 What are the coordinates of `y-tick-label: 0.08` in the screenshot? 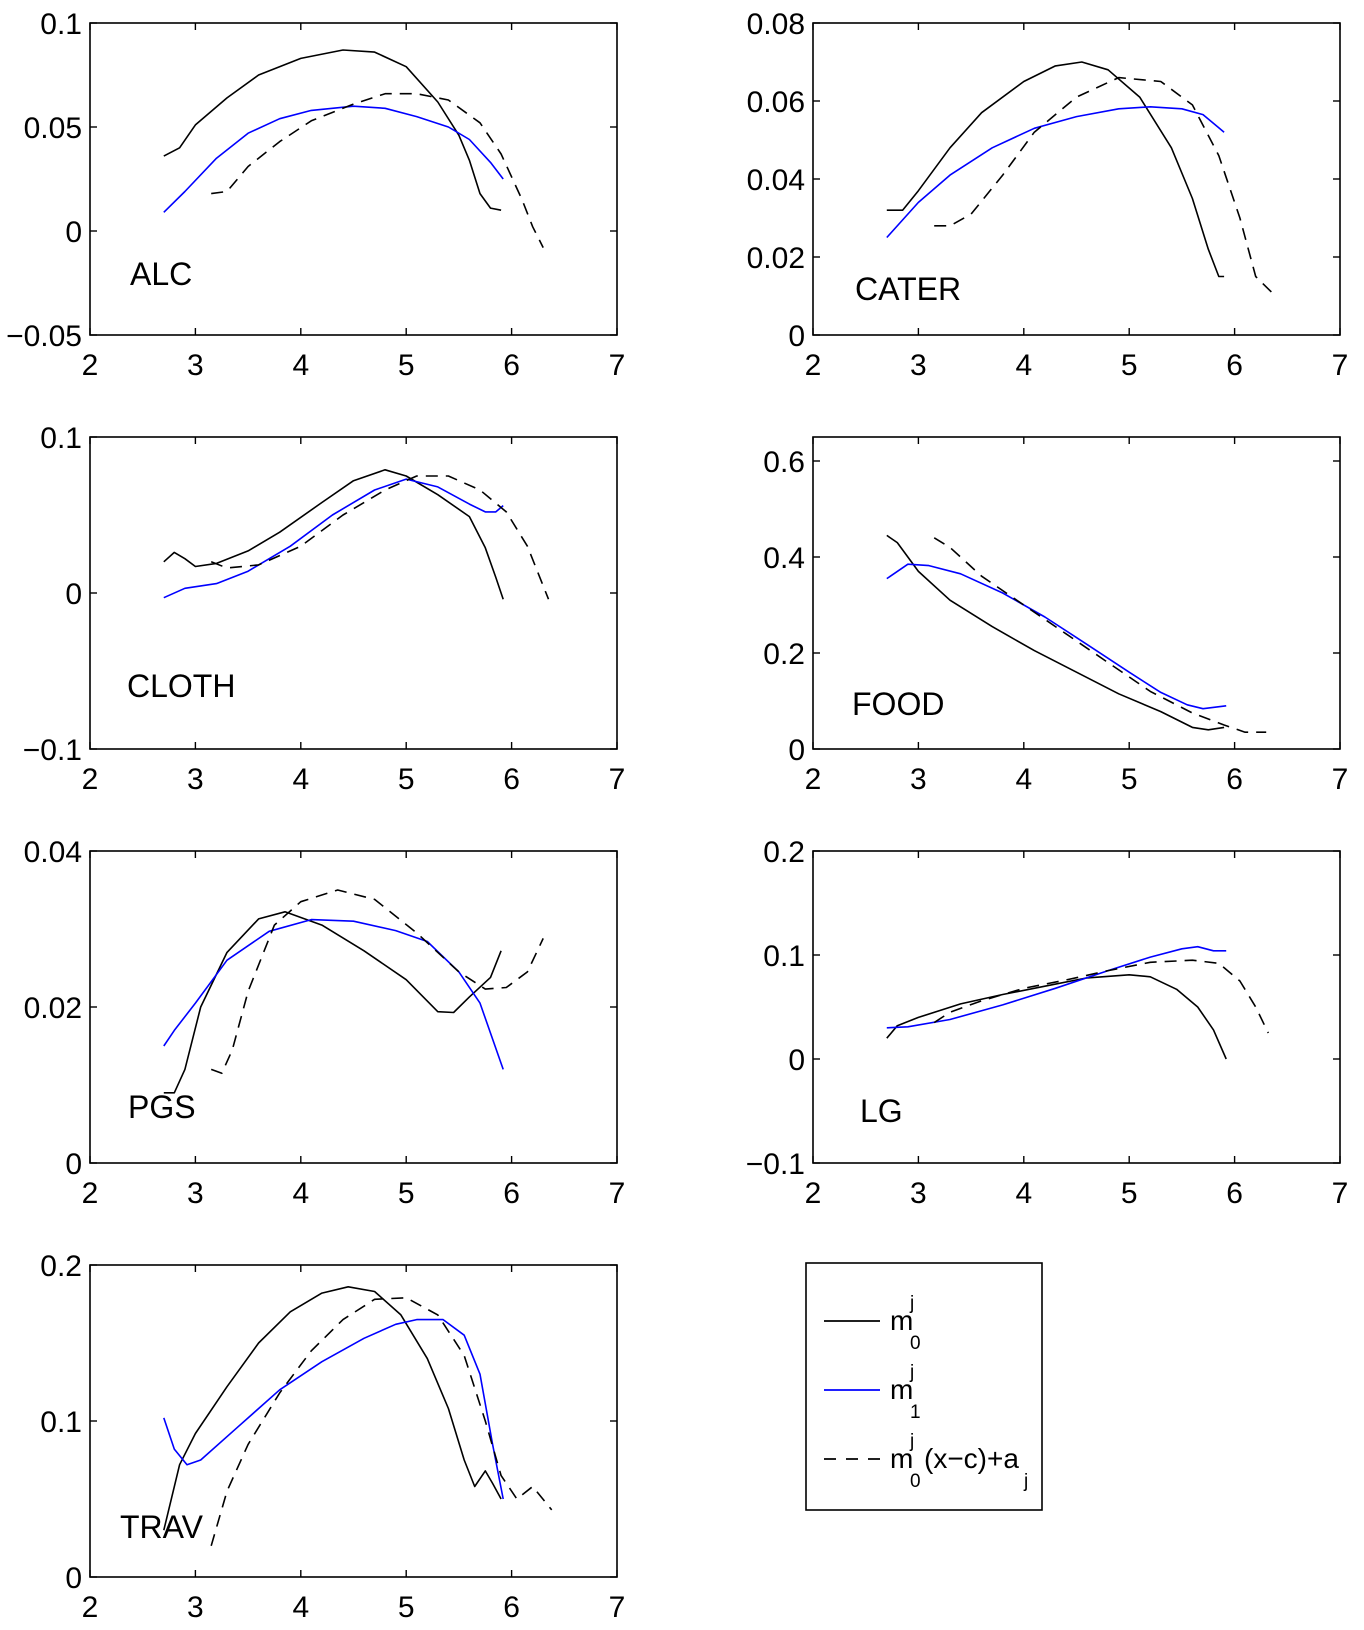 It's located at (776, 24).